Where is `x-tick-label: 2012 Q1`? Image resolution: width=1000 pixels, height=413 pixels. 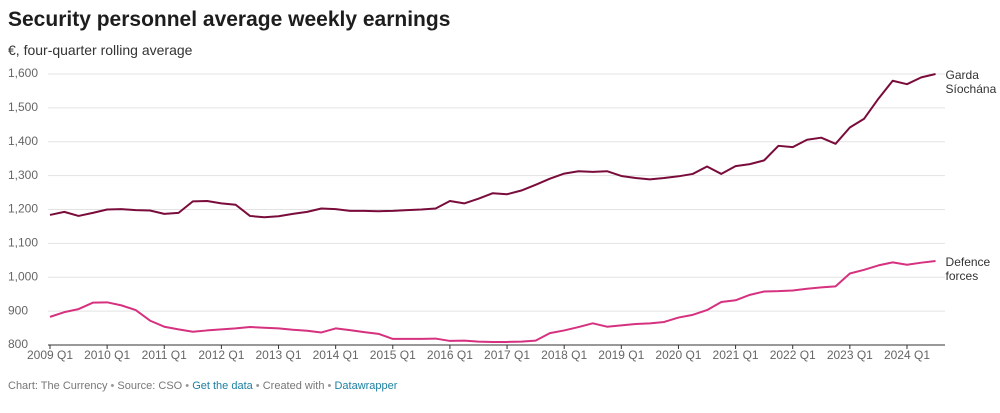 x-tick-label: 2012 Q1 is located at coordinates (221, 355).